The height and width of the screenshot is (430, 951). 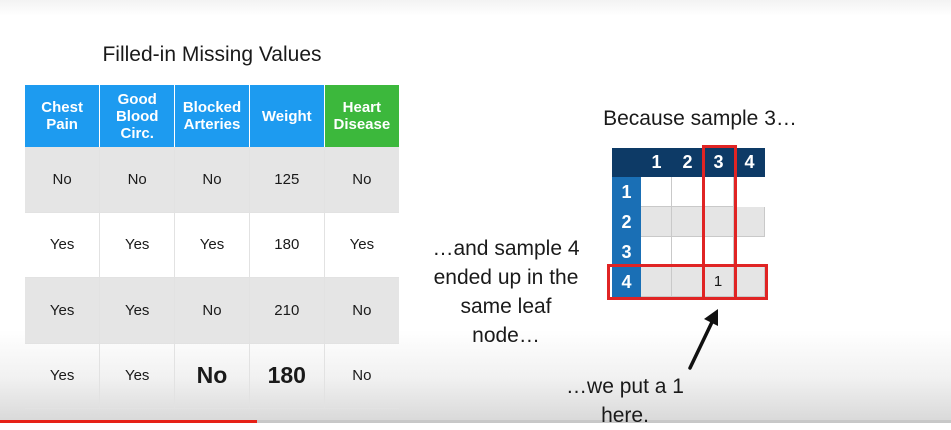 I want to click on matrix-row-header: 3, so click(x=626, y=252).